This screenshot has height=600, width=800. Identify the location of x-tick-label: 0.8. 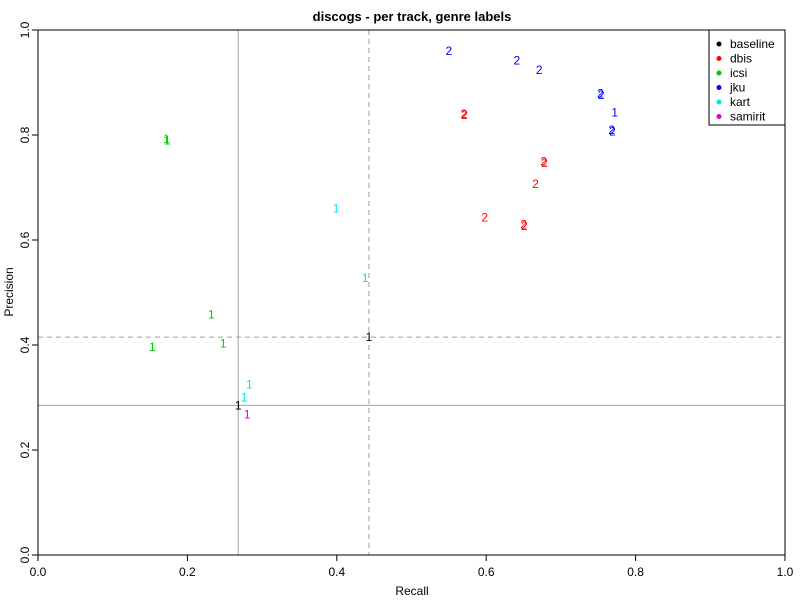
(635, 572).